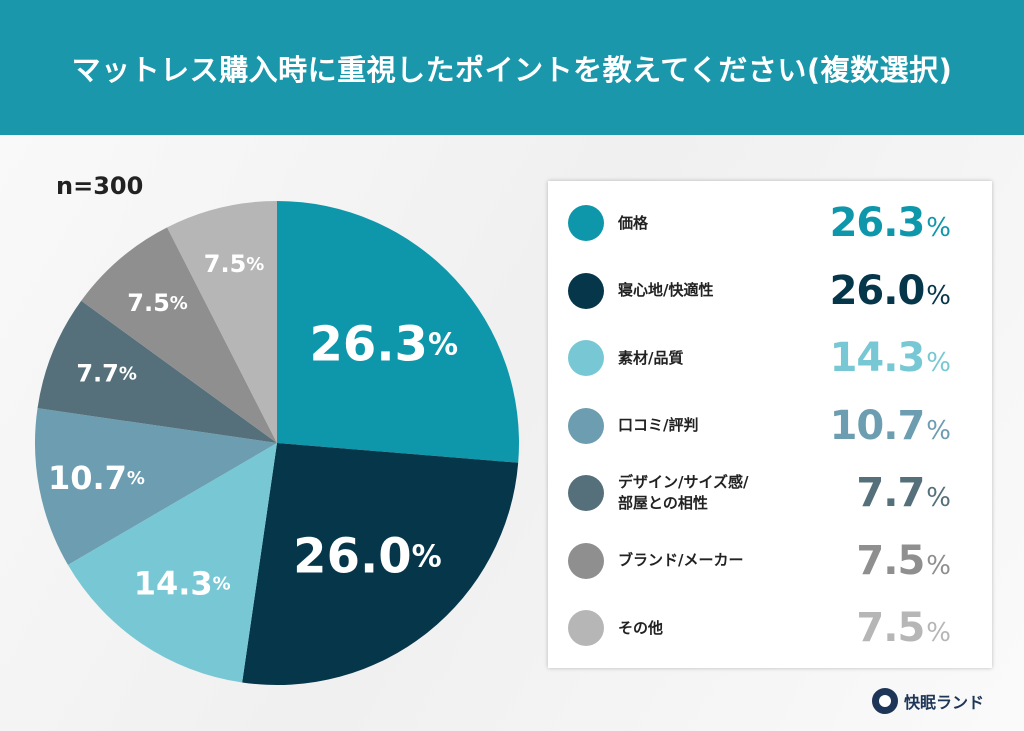 This screenshot has height=731, width=1024. I want to click on chart-title: マットレス購入時に重視したポイントを教えてください(複数選択), so click(512, 69).